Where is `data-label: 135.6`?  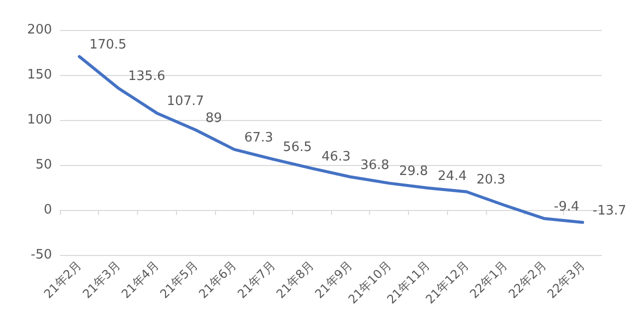
data-label: 135.6 is located at coordinates (147, 76).